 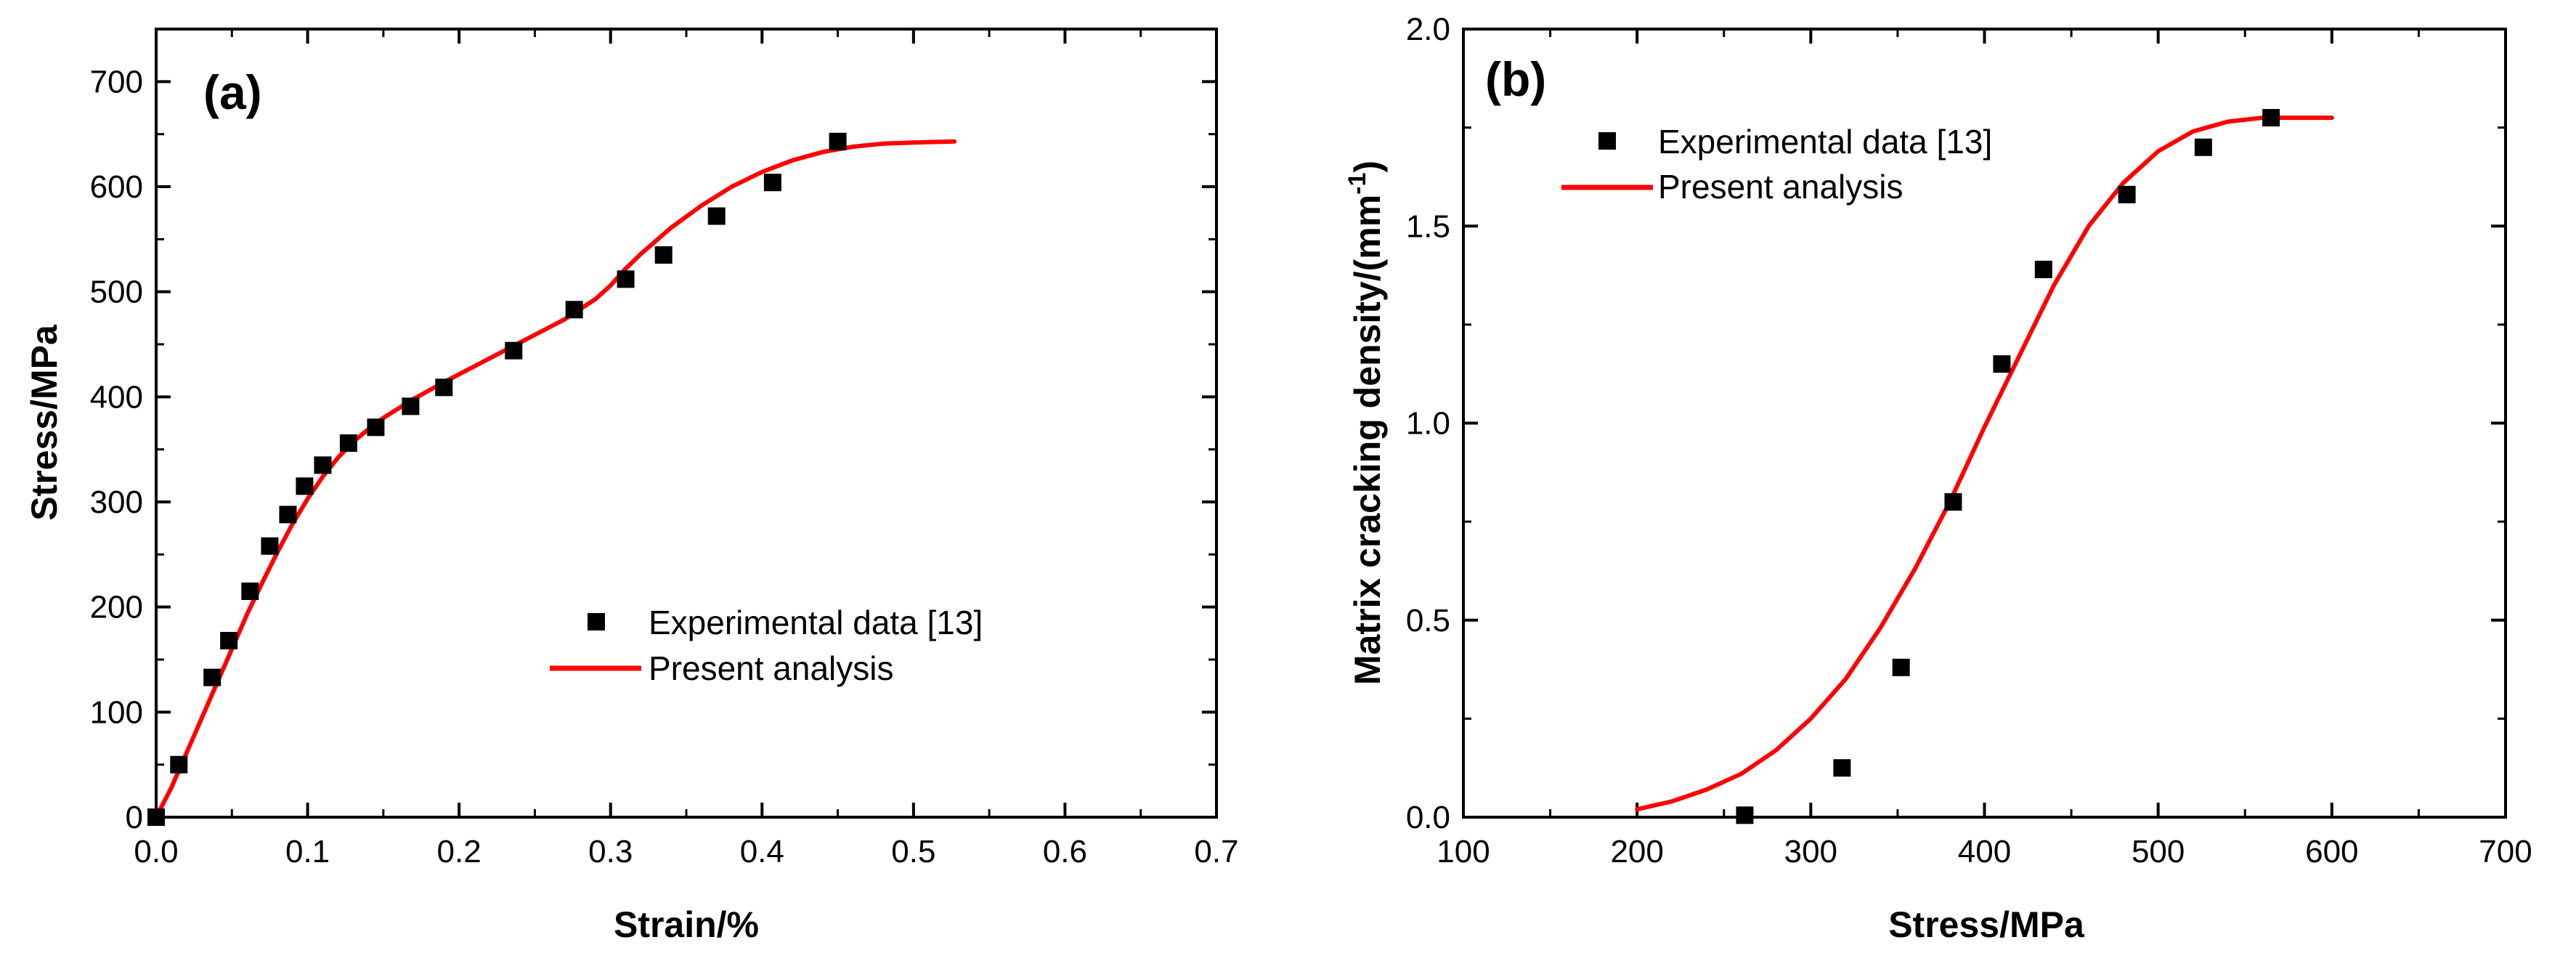 What do you see at coordinates (2158, 852) in the screenshot?
I see `panel-b-x-tick-label: 500` at bounding box center [2158, 852].